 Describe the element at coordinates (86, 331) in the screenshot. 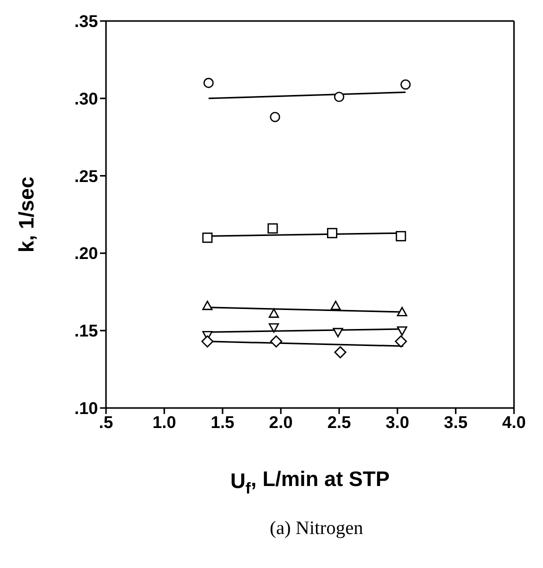

I see `y-tick-label: .15` at that location.